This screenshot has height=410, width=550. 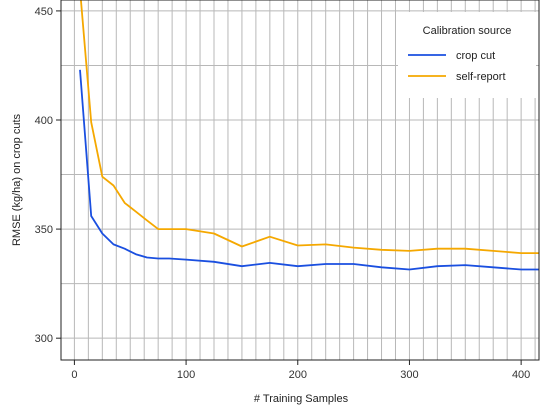 I want to click on x-tick-label: 200, so click(x=298, y=375).